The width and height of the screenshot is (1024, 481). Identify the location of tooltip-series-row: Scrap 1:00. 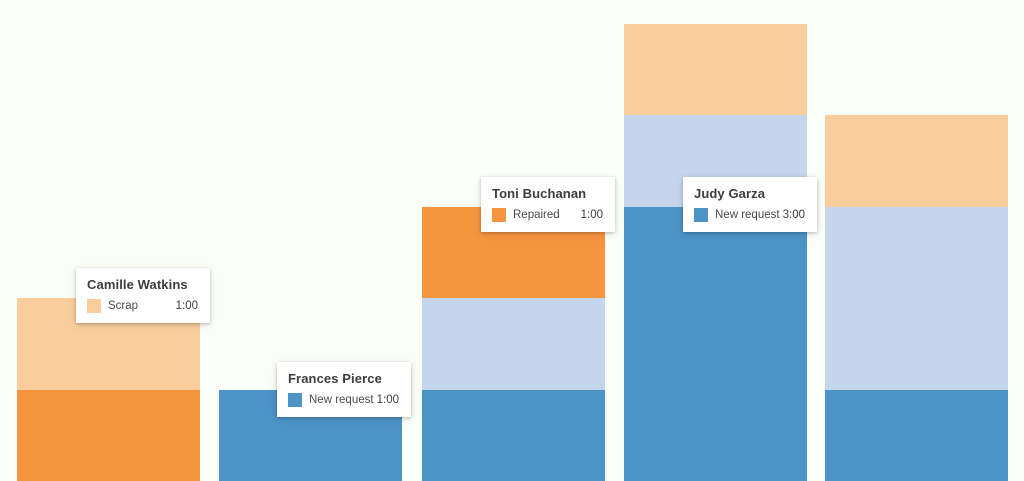
(142, 306).